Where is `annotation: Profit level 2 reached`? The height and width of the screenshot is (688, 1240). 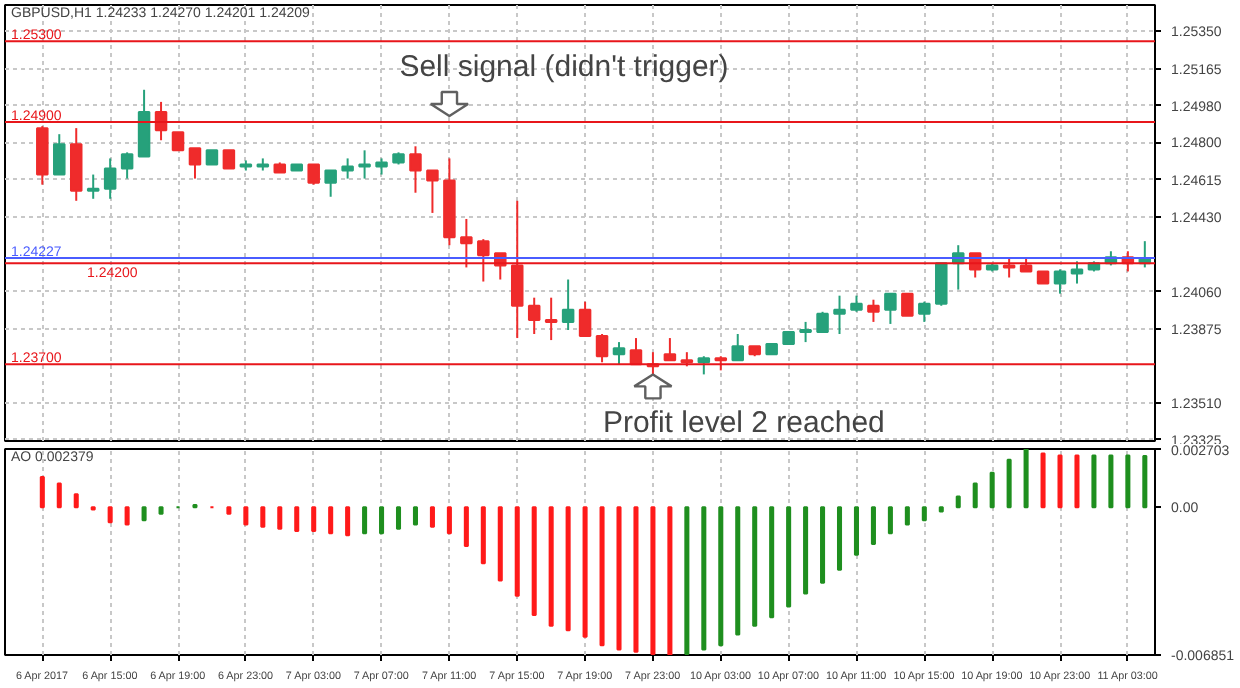 annotation: Profit level 2 reached is located at coordinates (743, 423).